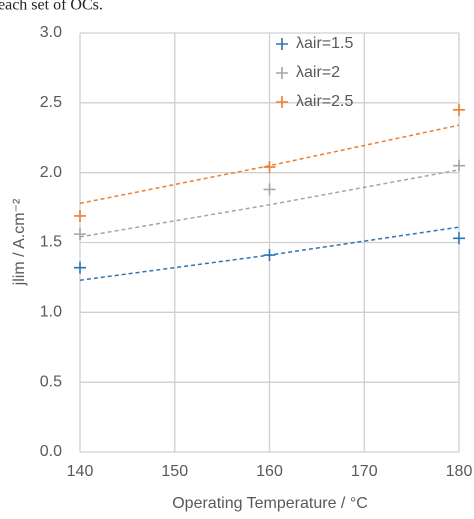 The height and width of the screenshot is (519, 474). I want to click on x-axis-label: Operating Temperature / °C, so click(270, 503).